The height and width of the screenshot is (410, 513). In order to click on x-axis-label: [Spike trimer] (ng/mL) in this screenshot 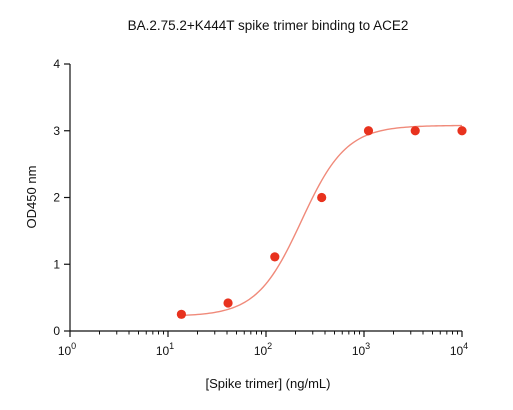, I will do `click(268, 383)`.